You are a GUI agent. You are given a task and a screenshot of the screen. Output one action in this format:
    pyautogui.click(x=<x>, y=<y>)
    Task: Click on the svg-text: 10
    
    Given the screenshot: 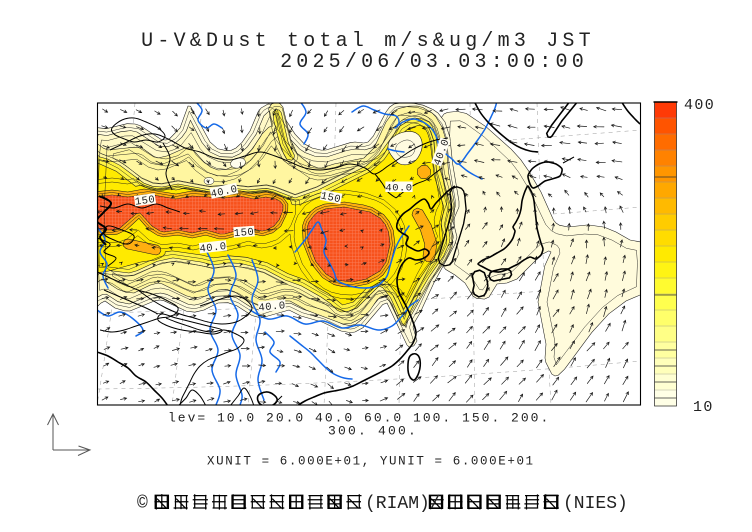 What is the action you would take?
    pyautogui.click(x=703, y=407)
    